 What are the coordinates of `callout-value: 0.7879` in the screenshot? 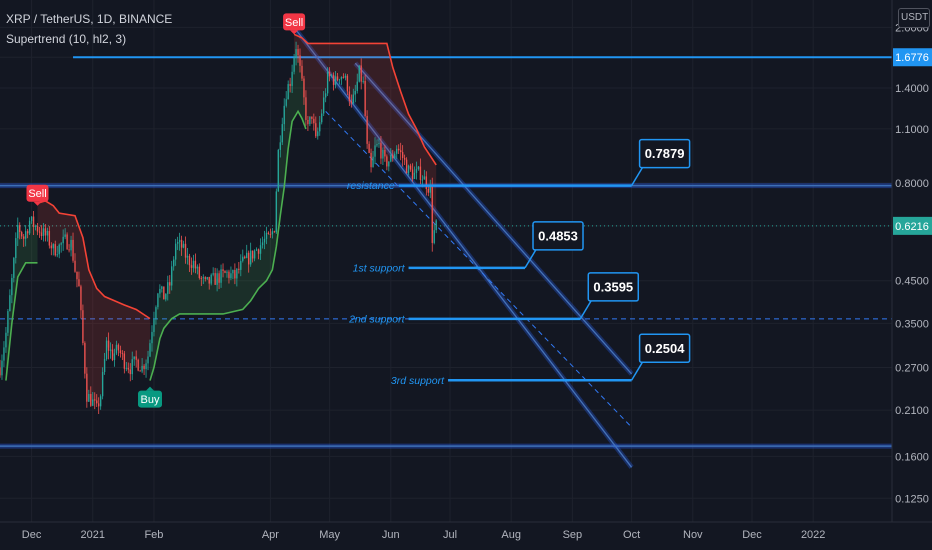 It's located at (665, 153).